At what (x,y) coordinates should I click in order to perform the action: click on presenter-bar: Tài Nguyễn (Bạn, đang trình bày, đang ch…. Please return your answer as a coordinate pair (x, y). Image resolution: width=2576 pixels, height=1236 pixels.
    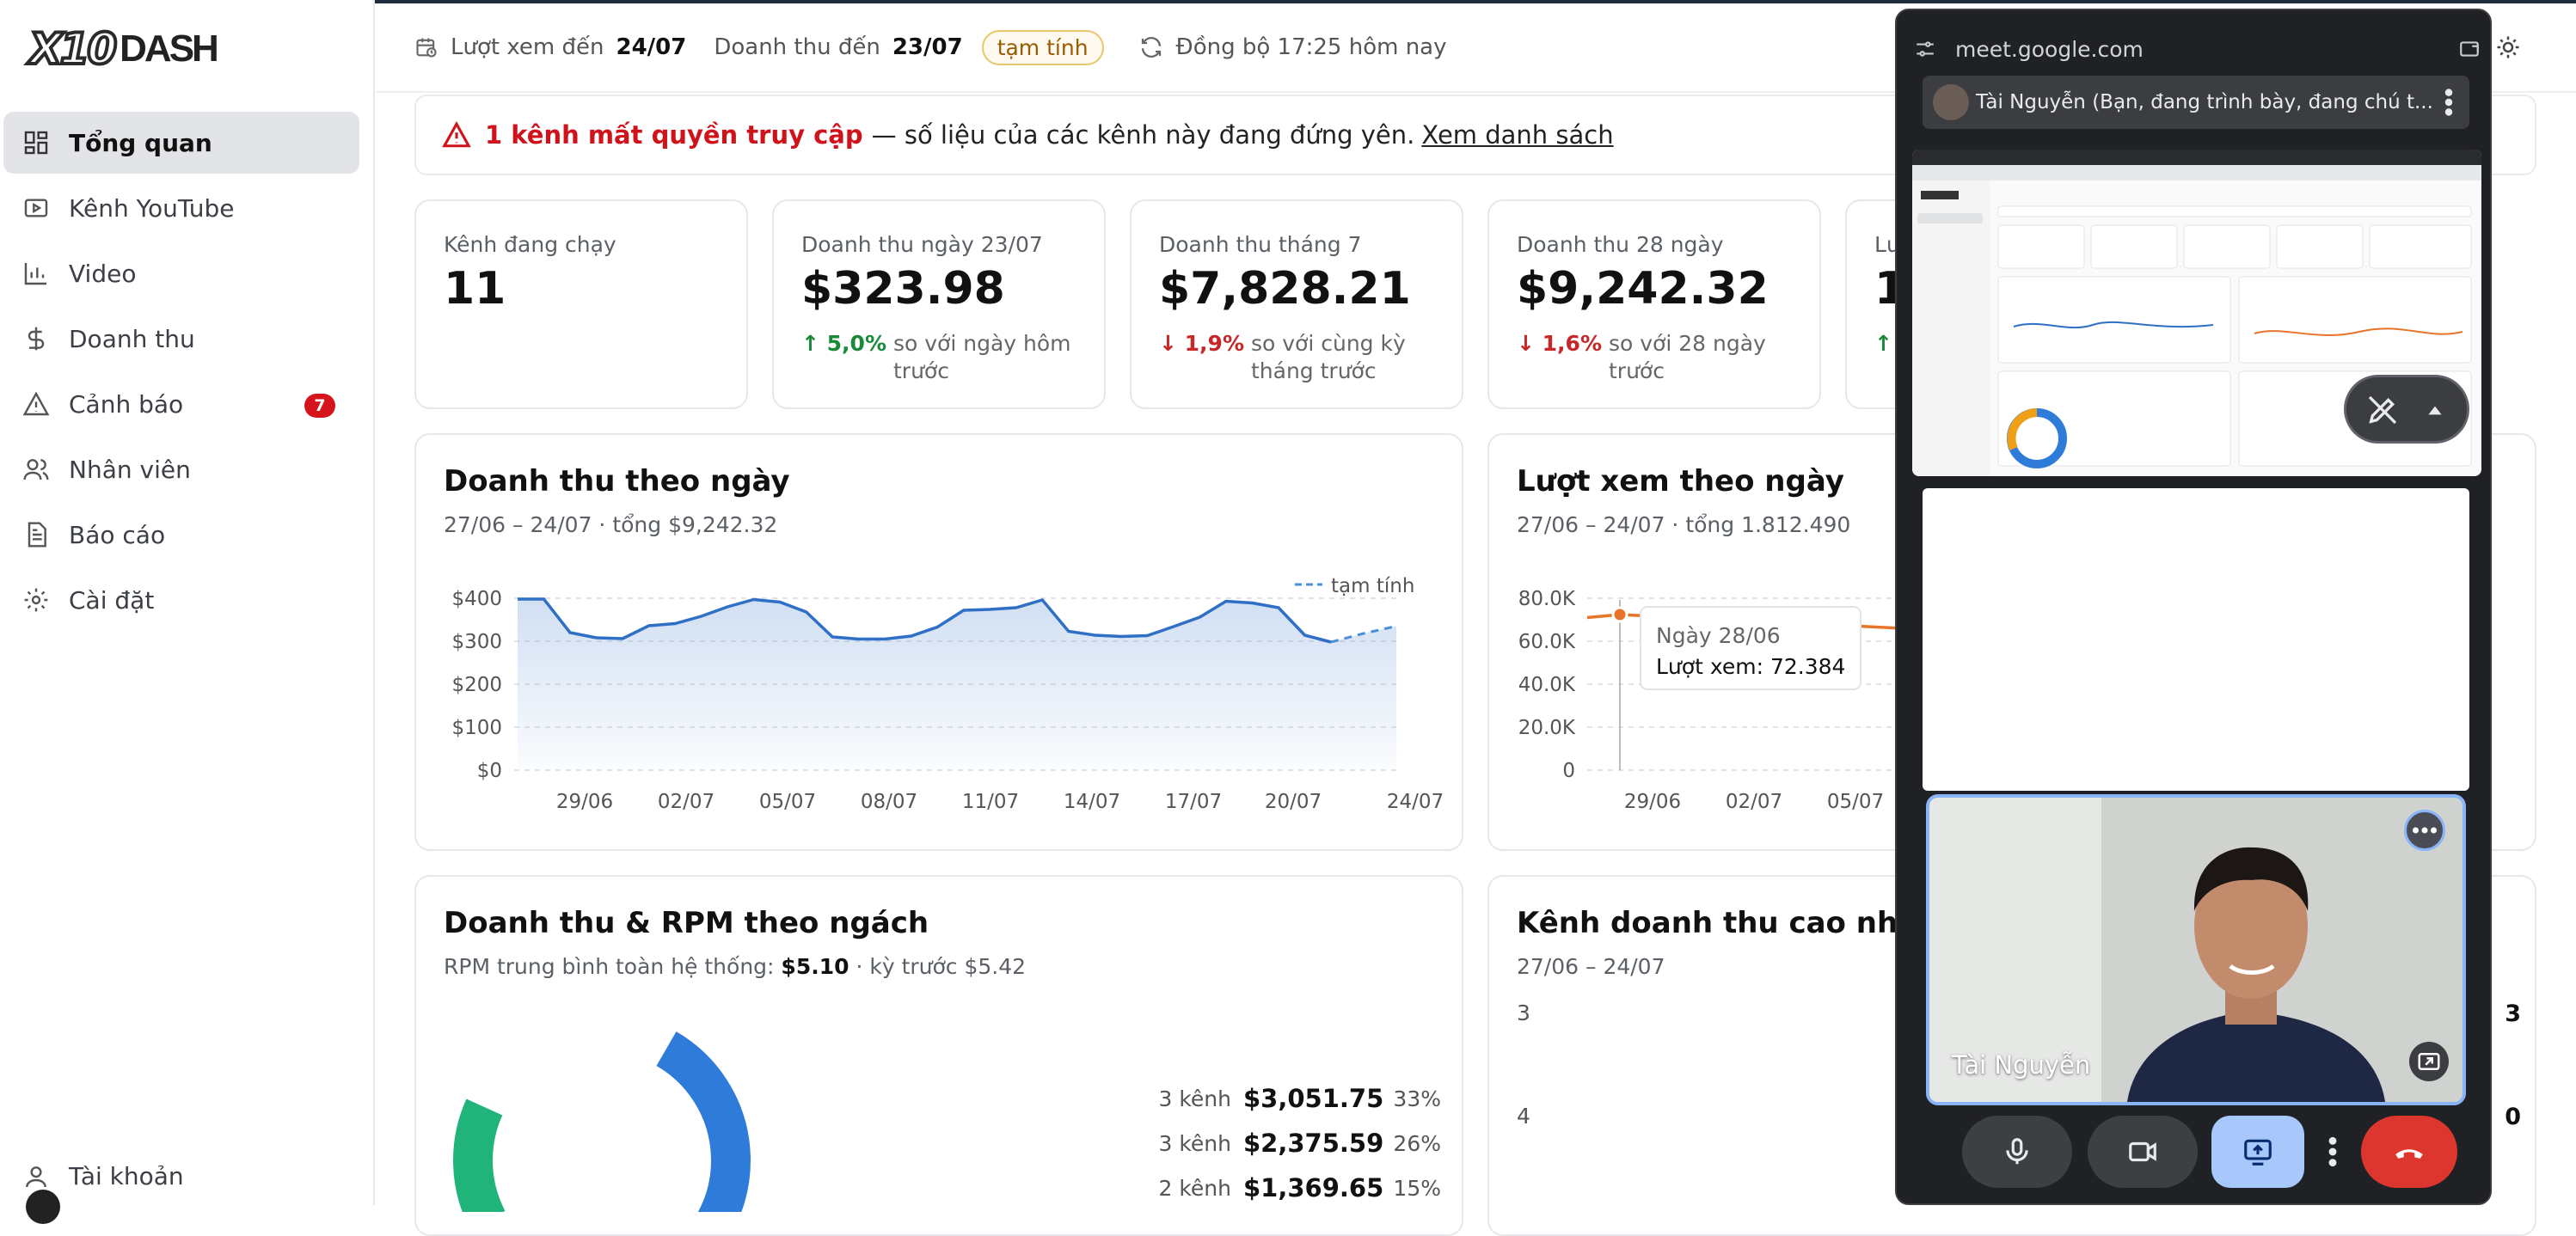
    Looking at the image, I should click on (2196, 102).